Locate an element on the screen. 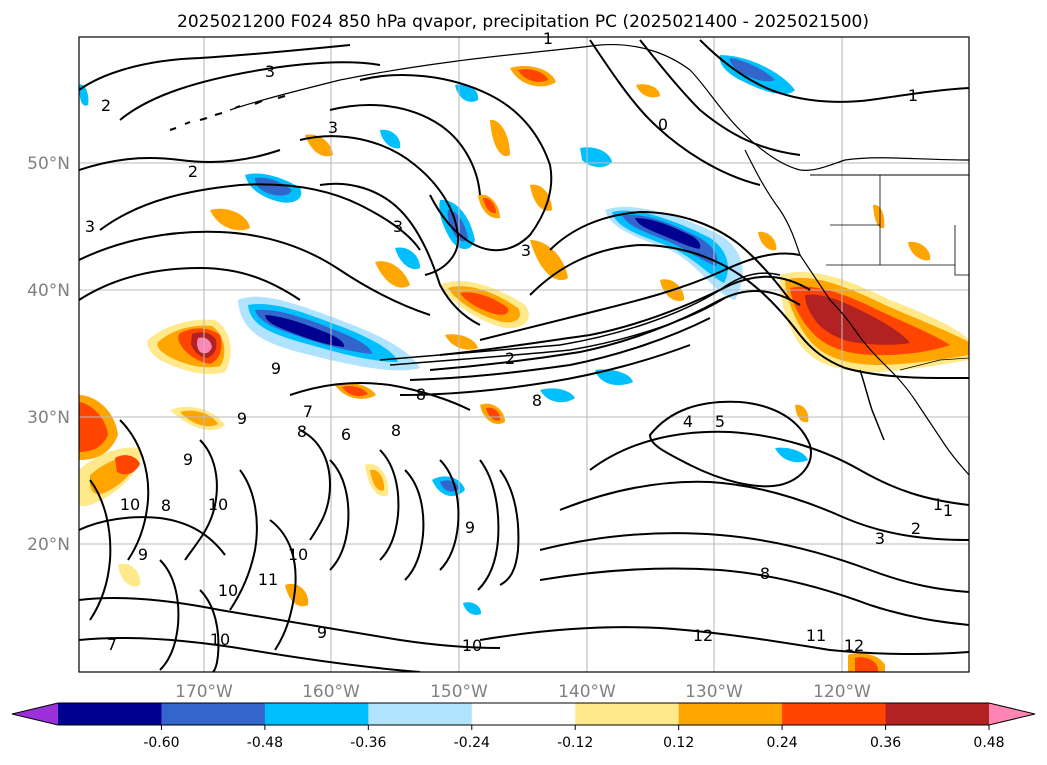  pos-anomaly-north-b is located at coordinates (319, 145).